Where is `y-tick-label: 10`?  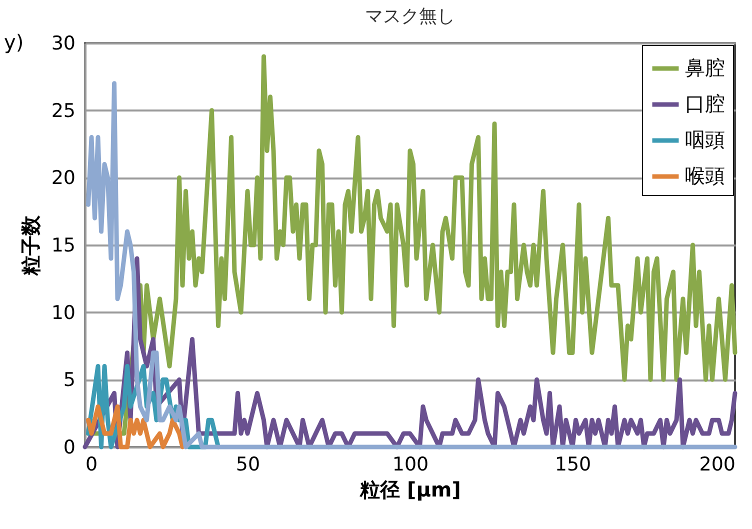 y-tick-label: 10 is located at coordinates (63, 313).